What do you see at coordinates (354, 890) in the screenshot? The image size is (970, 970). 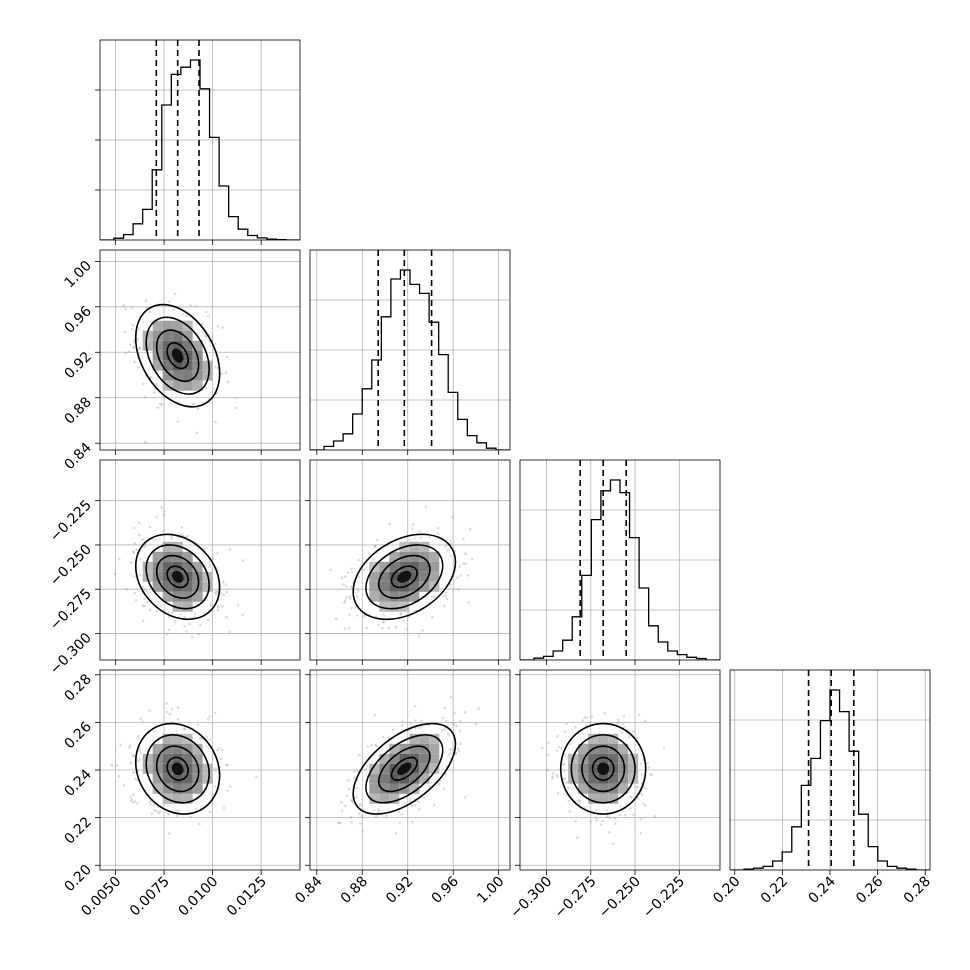 I see `x-tick-label: 0.88` at bounding box center [354, 890].